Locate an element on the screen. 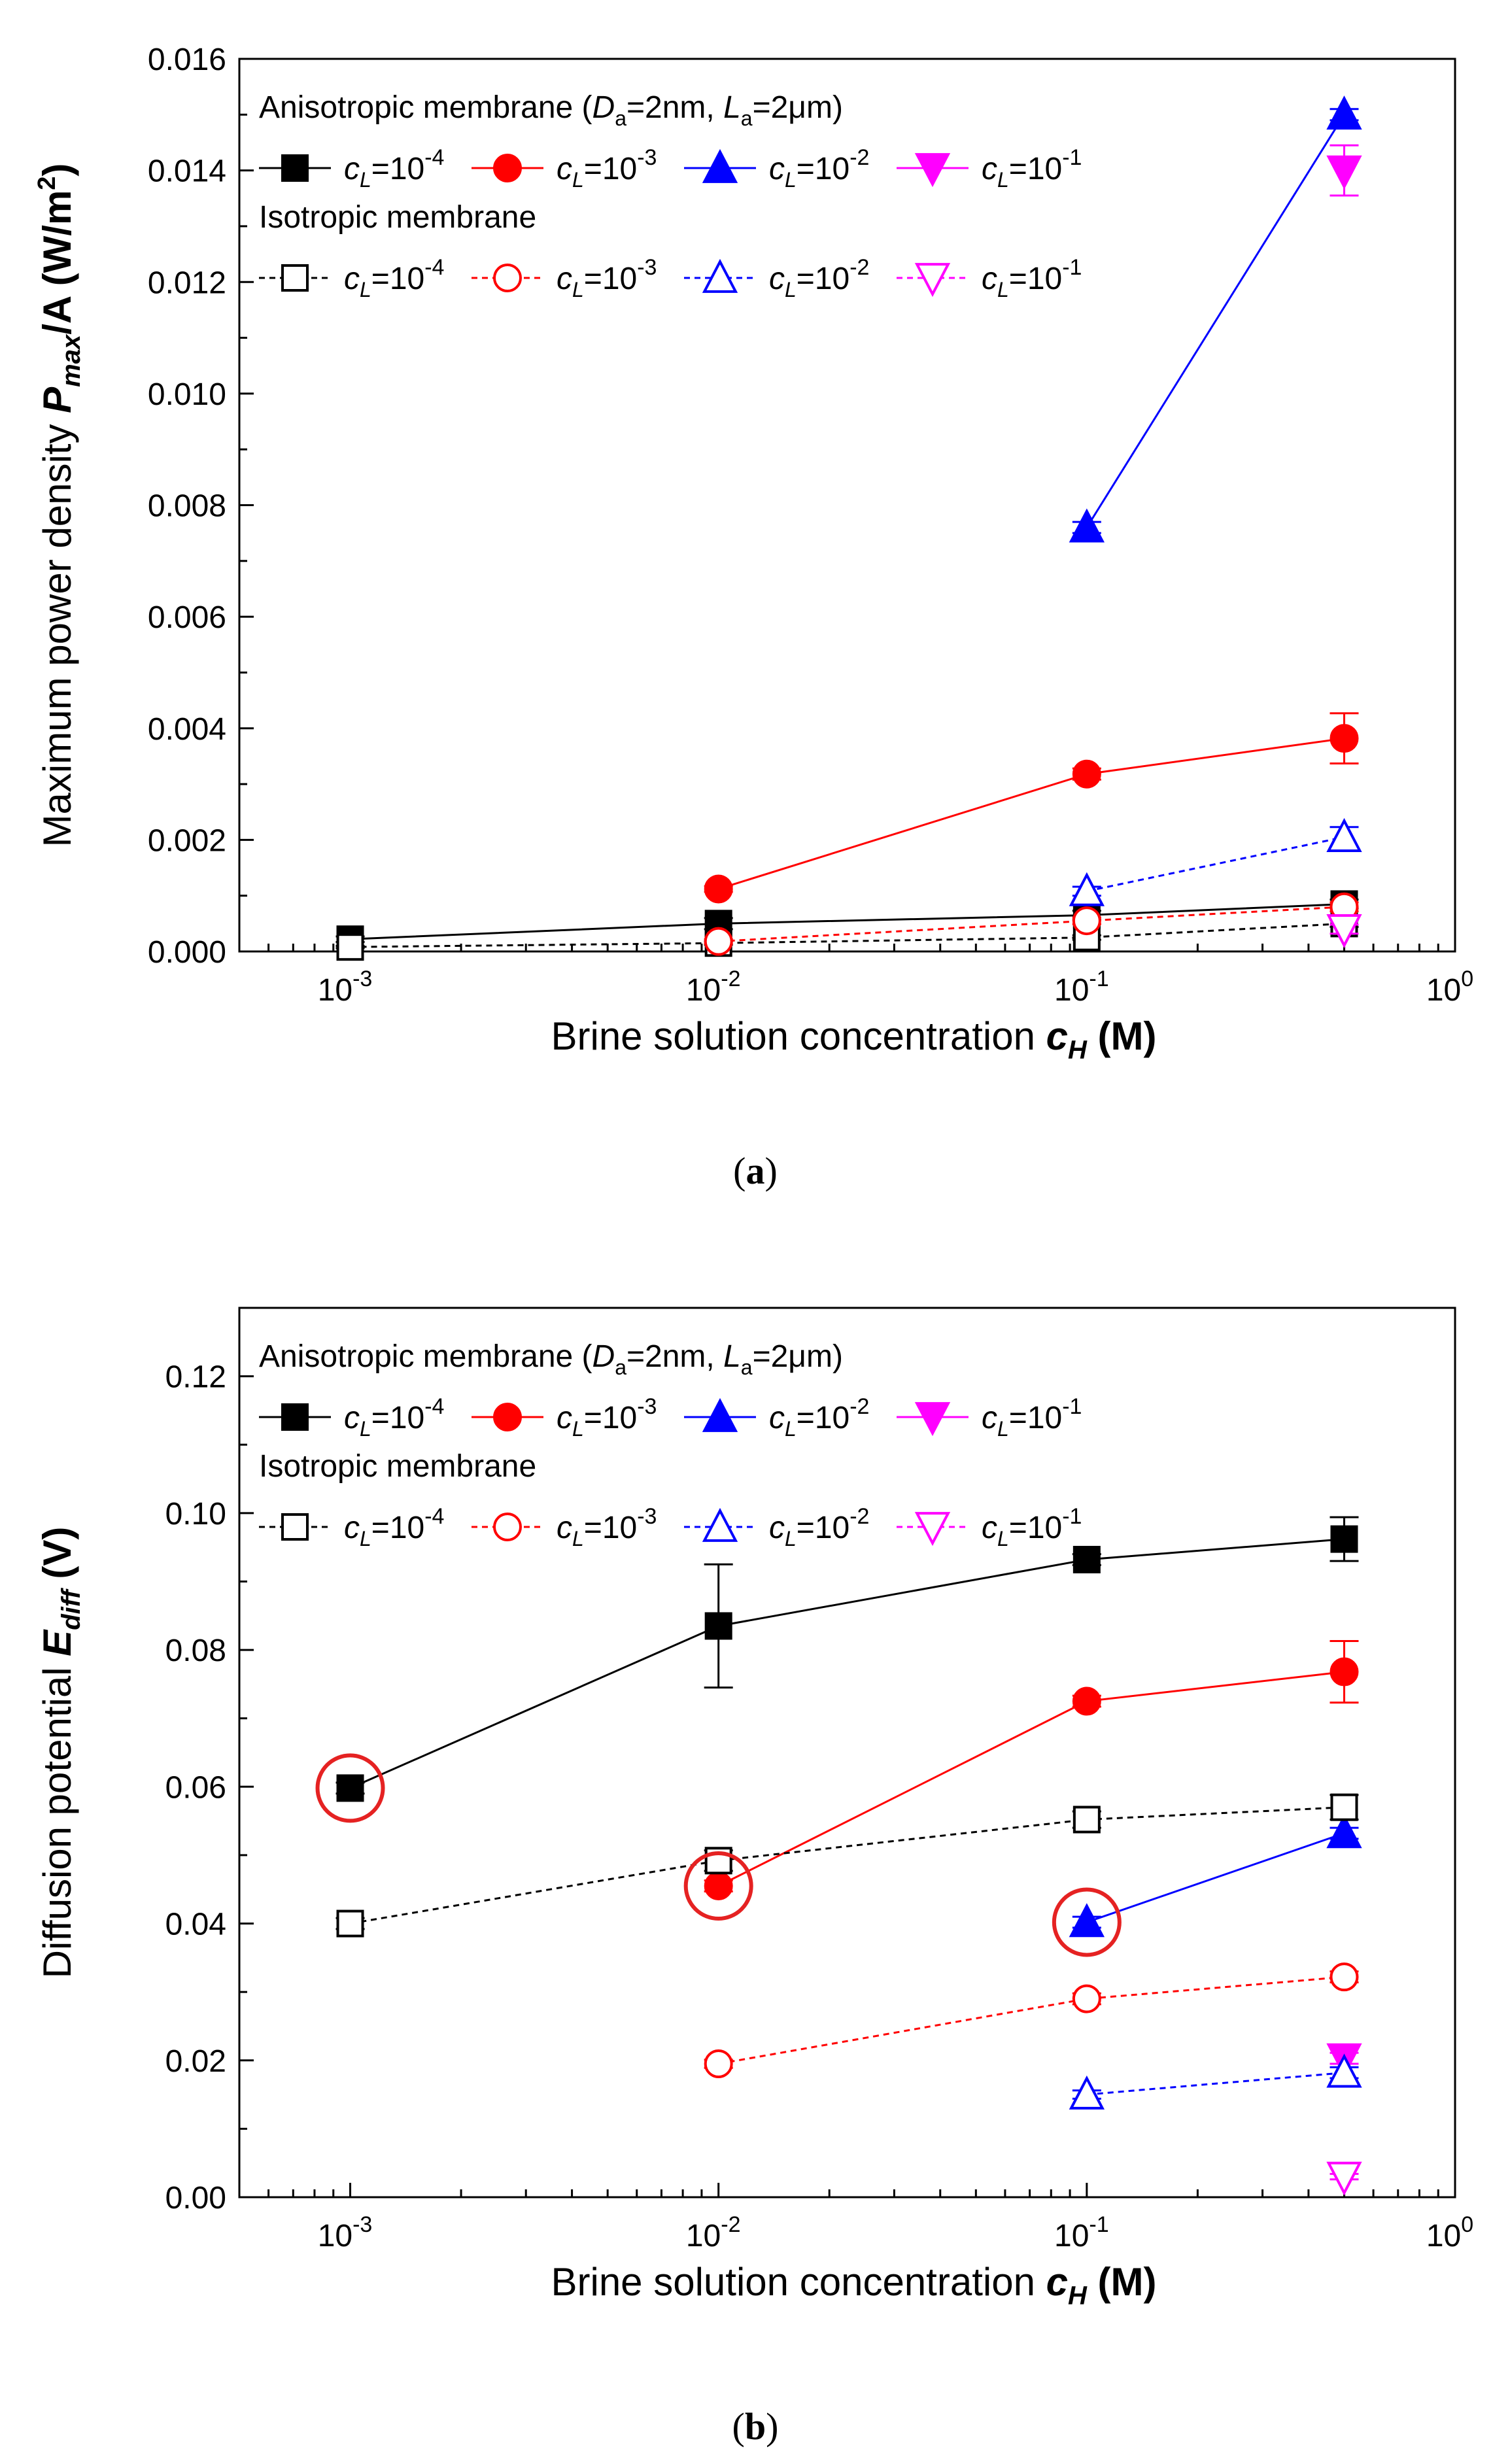 The image size is (1510, 2464). legend-entry-isotropic-clm1: cL=10-1 is located at coordinates (990, 1527).